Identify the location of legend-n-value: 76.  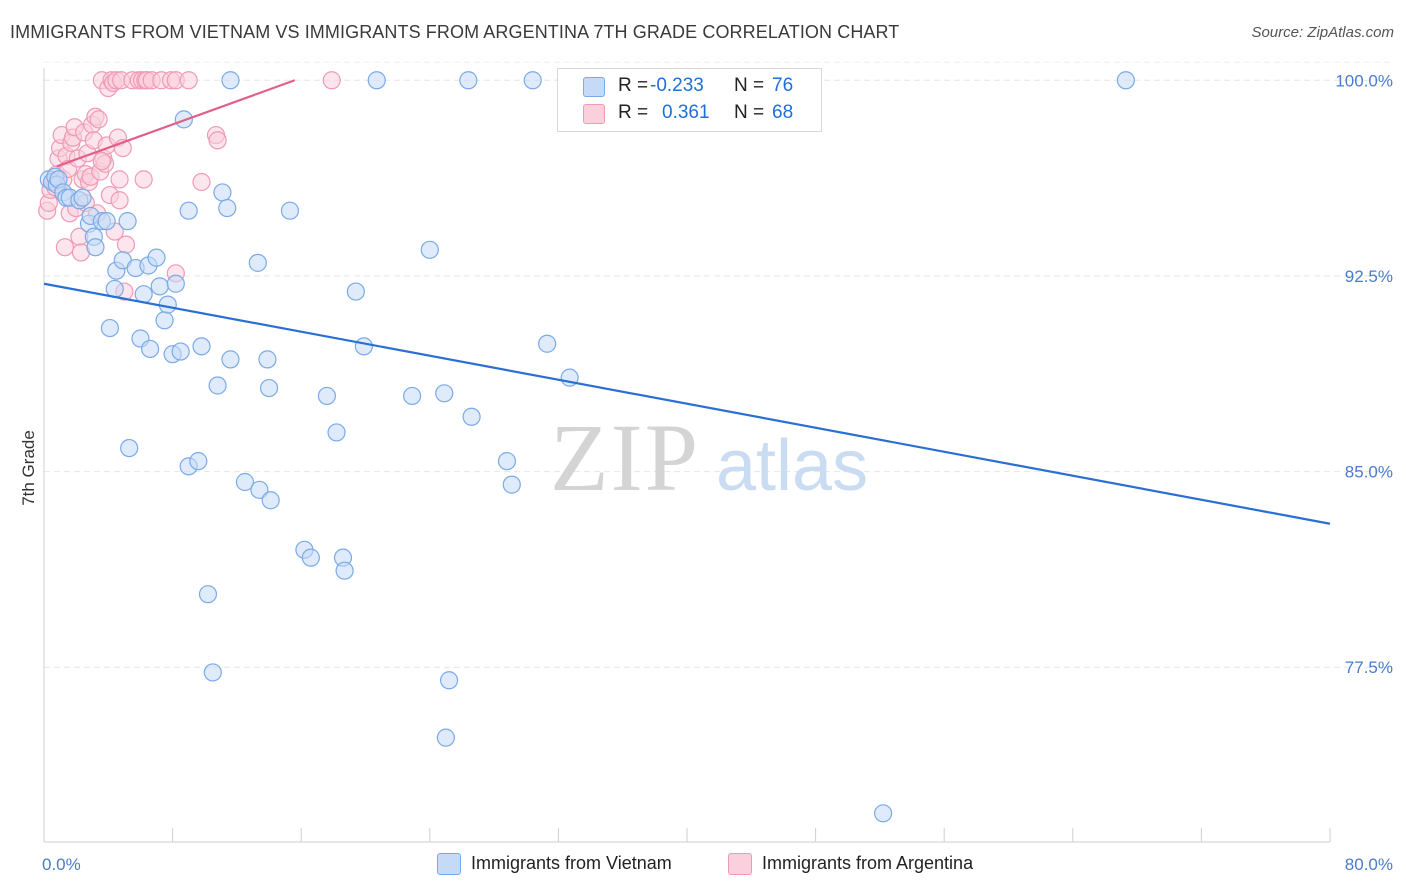
(783, 85).